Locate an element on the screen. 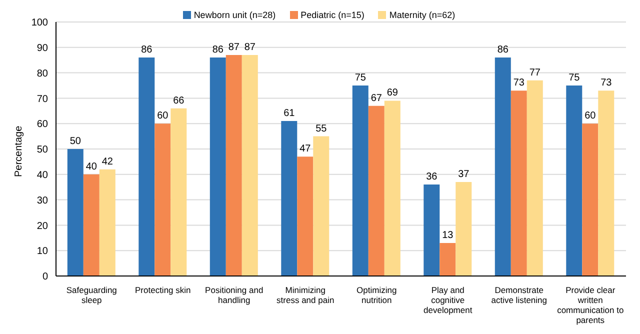 The width and height of the screenshot is (640, 334). data-label: 50 is located at coordinates (76, 141).